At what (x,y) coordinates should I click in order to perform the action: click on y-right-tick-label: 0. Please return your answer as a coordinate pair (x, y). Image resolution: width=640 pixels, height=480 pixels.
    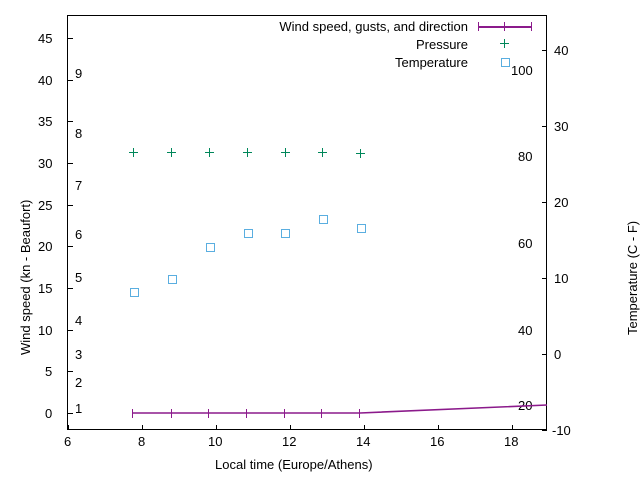
    Looking at the image, I should click on (558, 354).